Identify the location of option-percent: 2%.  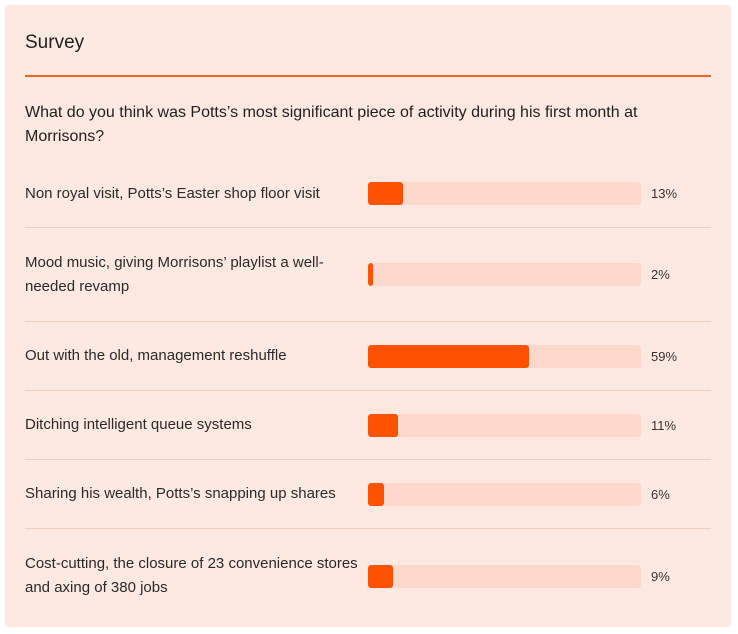
(660, 274).